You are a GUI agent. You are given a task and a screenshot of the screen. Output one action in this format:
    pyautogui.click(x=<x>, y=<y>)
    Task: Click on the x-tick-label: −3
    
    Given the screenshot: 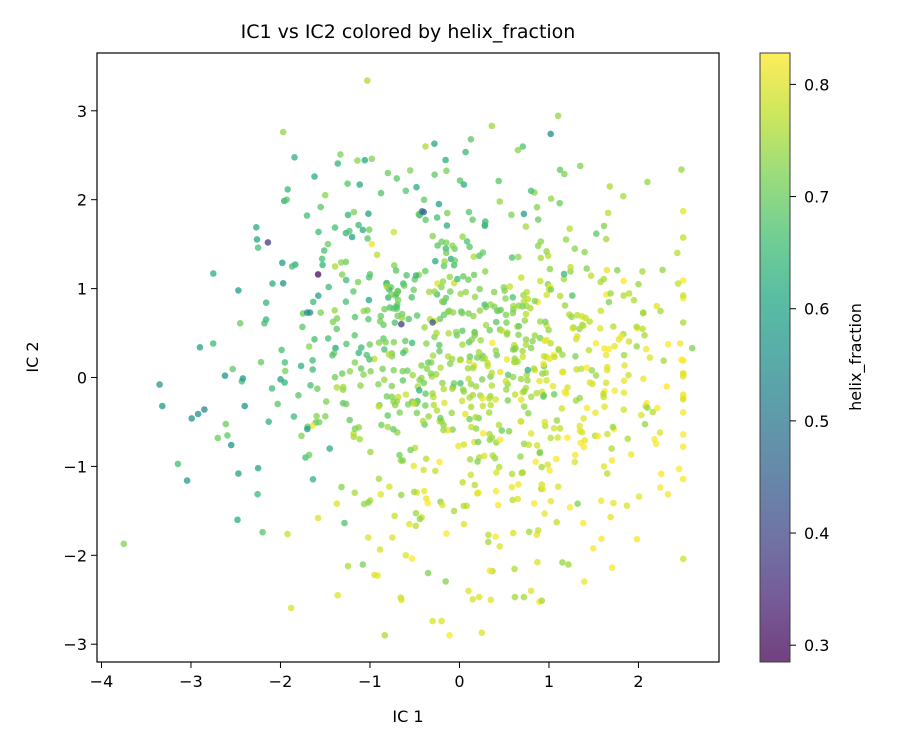 What is the action you would take?
    pyautogui.click(x=191, y=681)
    